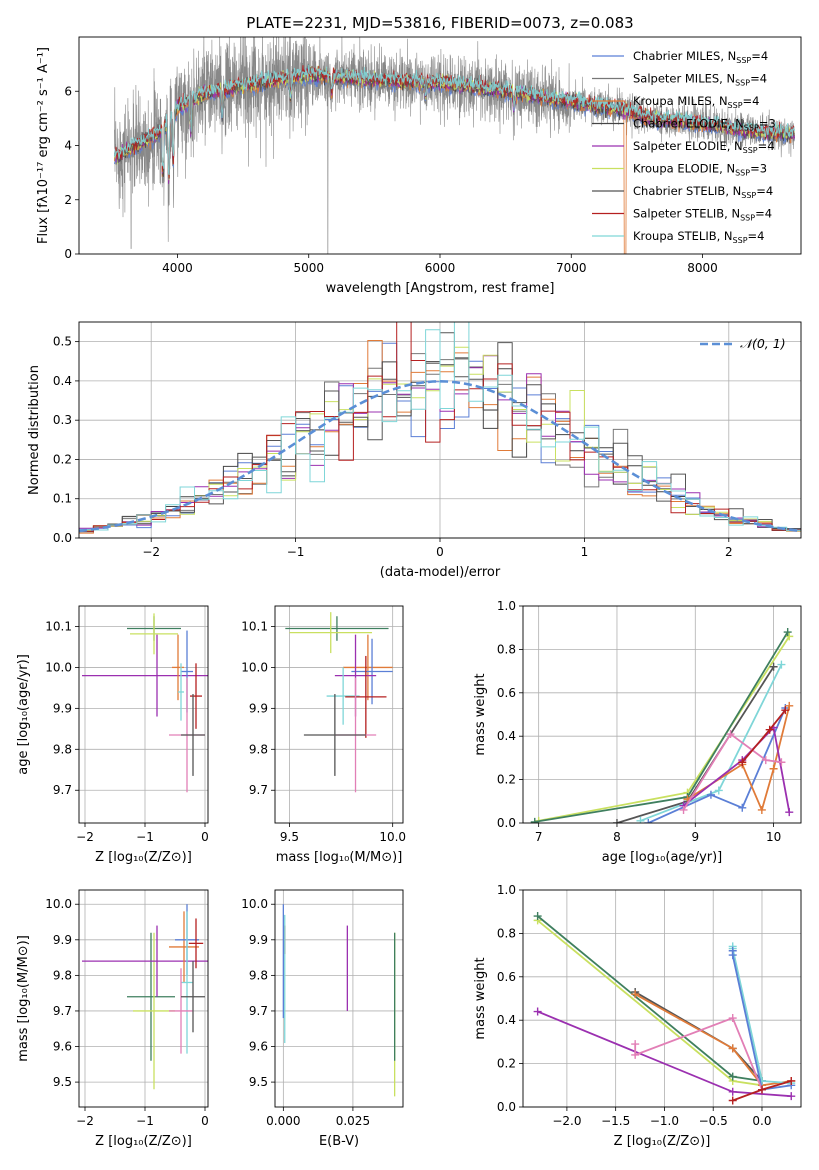 The image size is (819, 1170). What do you see at coordinates (339, 857) in the screenshot?
I see `x-axis-label: mass [log₁₀(M/M⊙)]` at bounding box center [339, 857].